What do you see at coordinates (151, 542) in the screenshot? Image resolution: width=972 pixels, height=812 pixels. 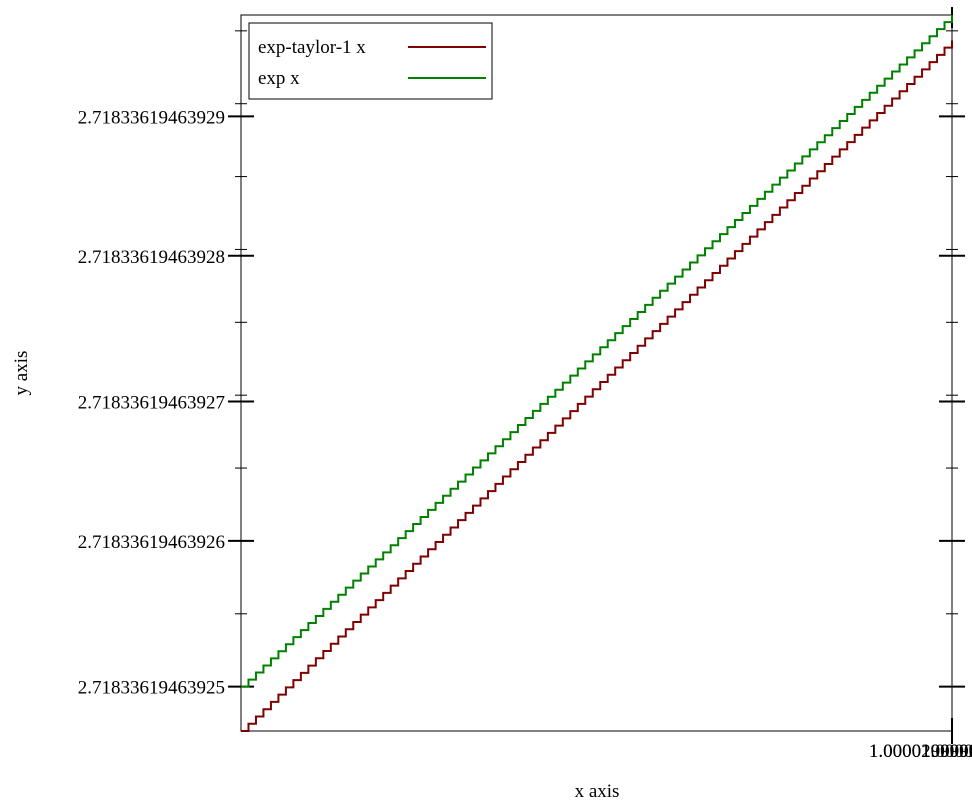 I see `y-tick-label: 2.71833619463926` at bounding box center [151, 542].